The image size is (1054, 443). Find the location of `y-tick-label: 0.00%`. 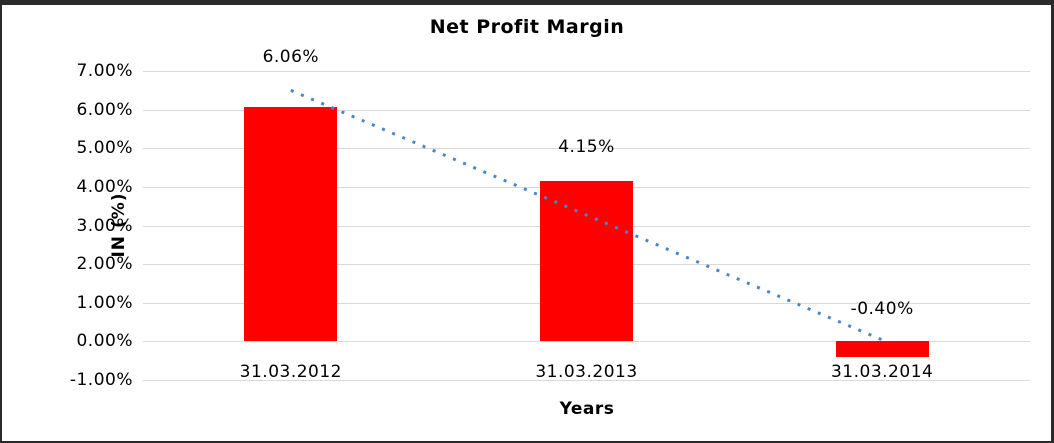

y-tick-label: 0.00% is located at coordinates (104, 341).